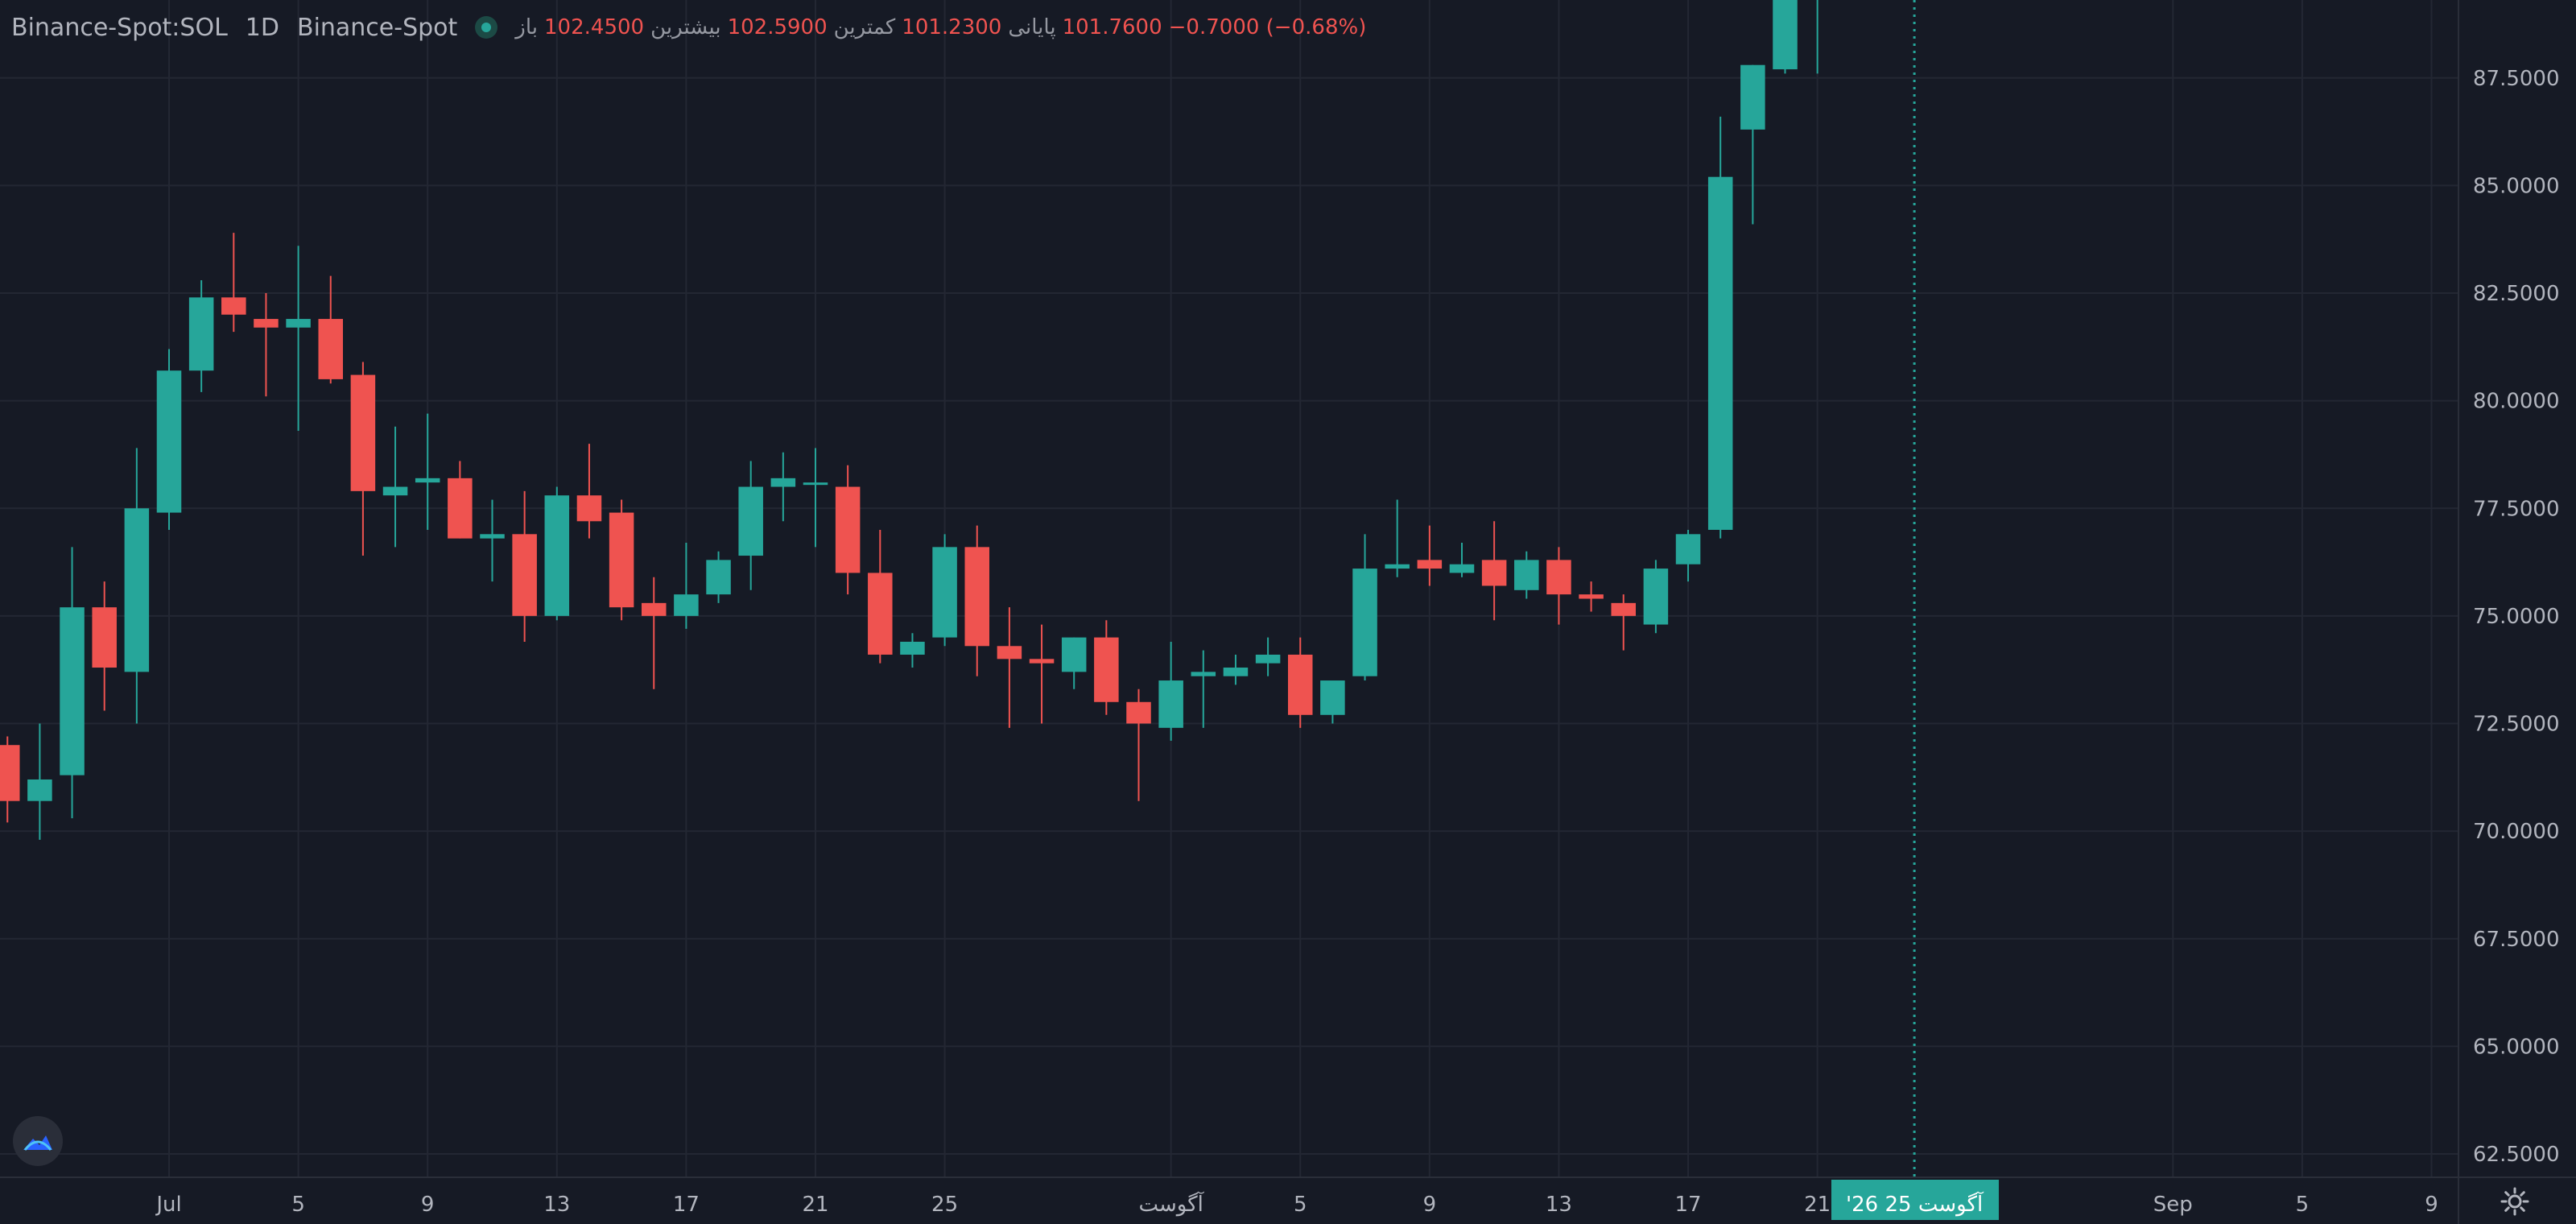 This screenshot has height=1224, width=2576. What do you see at coordinates (686, 1205) in the screenshot?
I see `x-tick-label: 17` at bounding box center [686, 1205].